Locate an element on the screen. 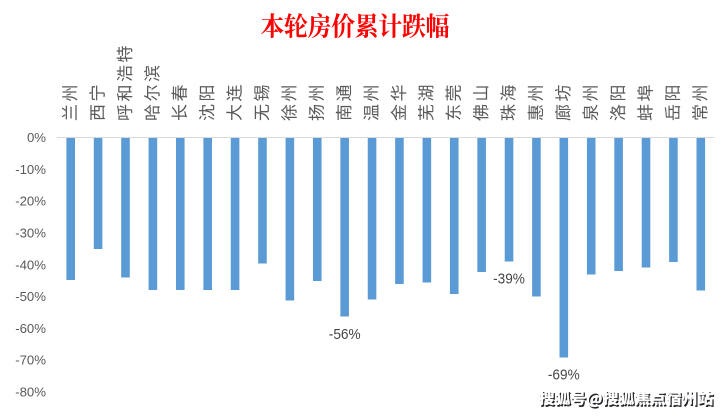 This screenshot has height=418, width=723. svg-text: -56% is located at coordinates (345, 335).